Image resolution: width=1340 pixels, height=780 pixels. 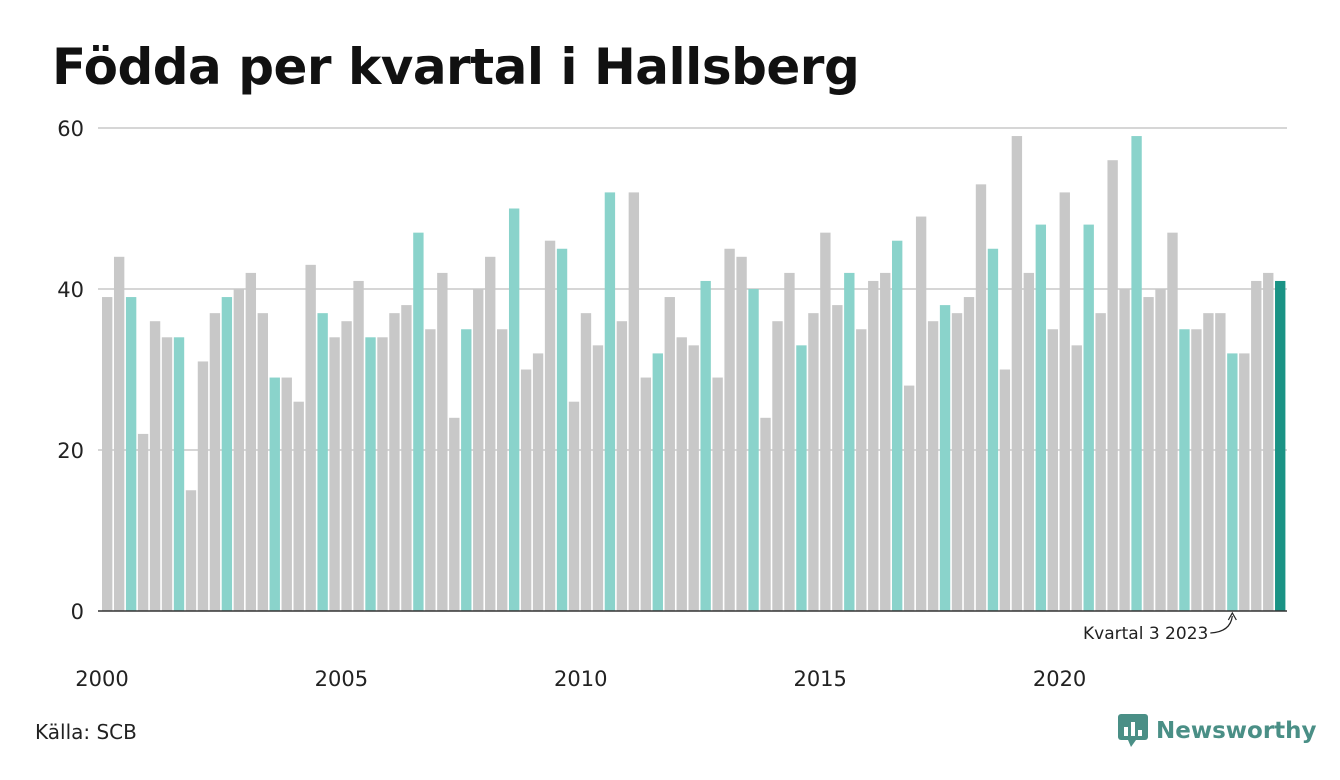 I want to click on x-tick-label: 2020, so click(x=1059, y=679).